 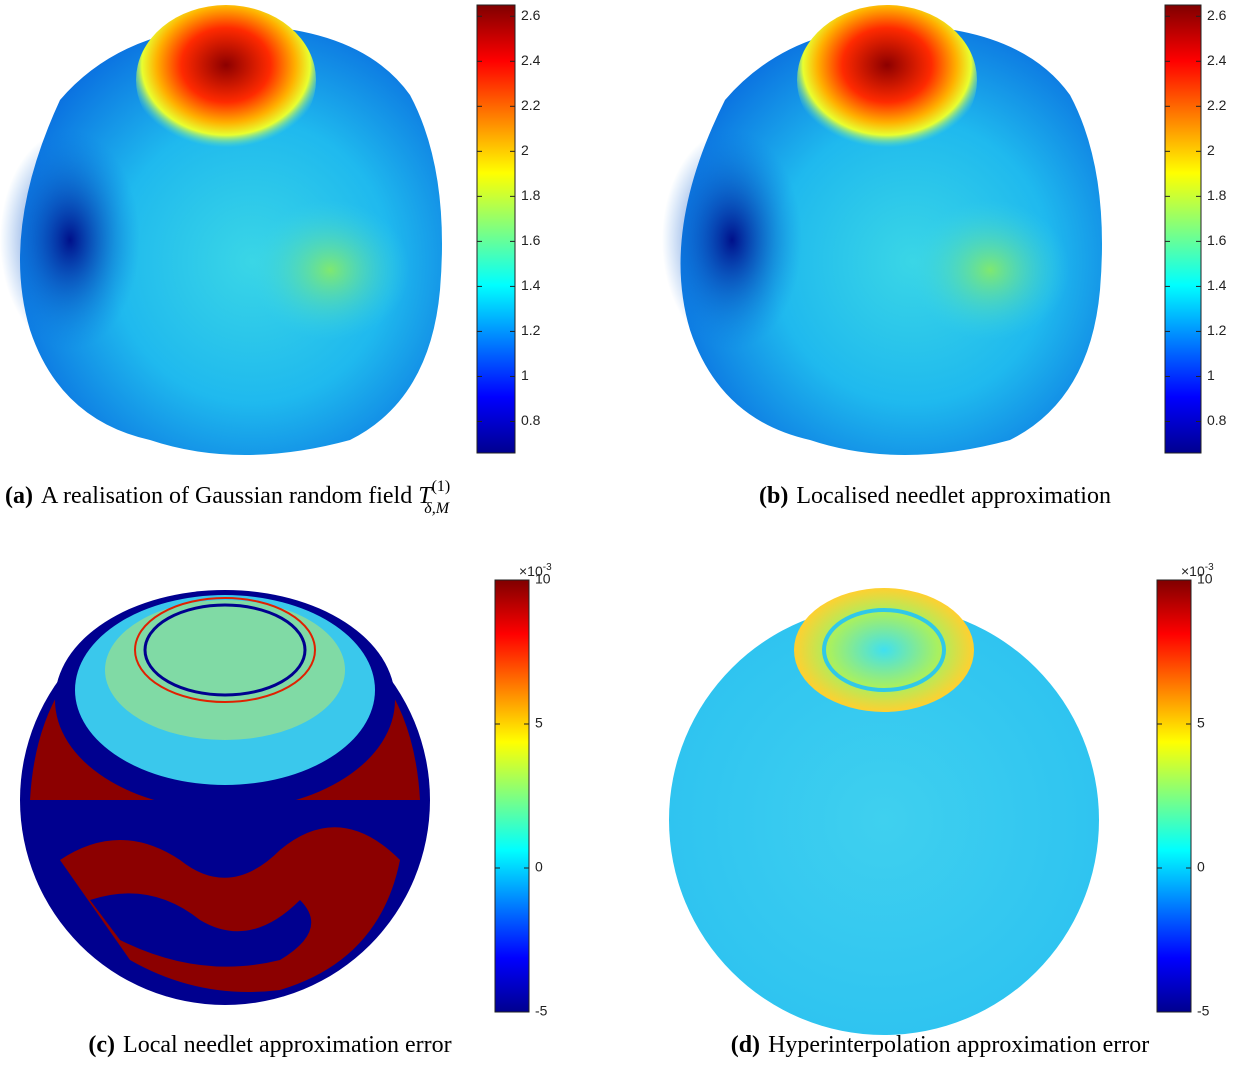 What do you see at coordinates (437, 508) in the screenshot?
I see `subscript: δ,M` at bounding box center [437, 508].